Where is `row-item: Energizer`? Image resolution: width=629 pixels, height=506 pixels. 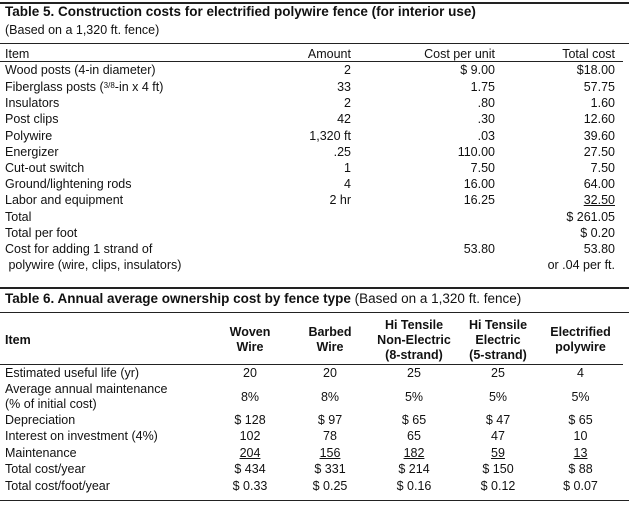
row-item: Energizer is located at coordinates (32, 151).